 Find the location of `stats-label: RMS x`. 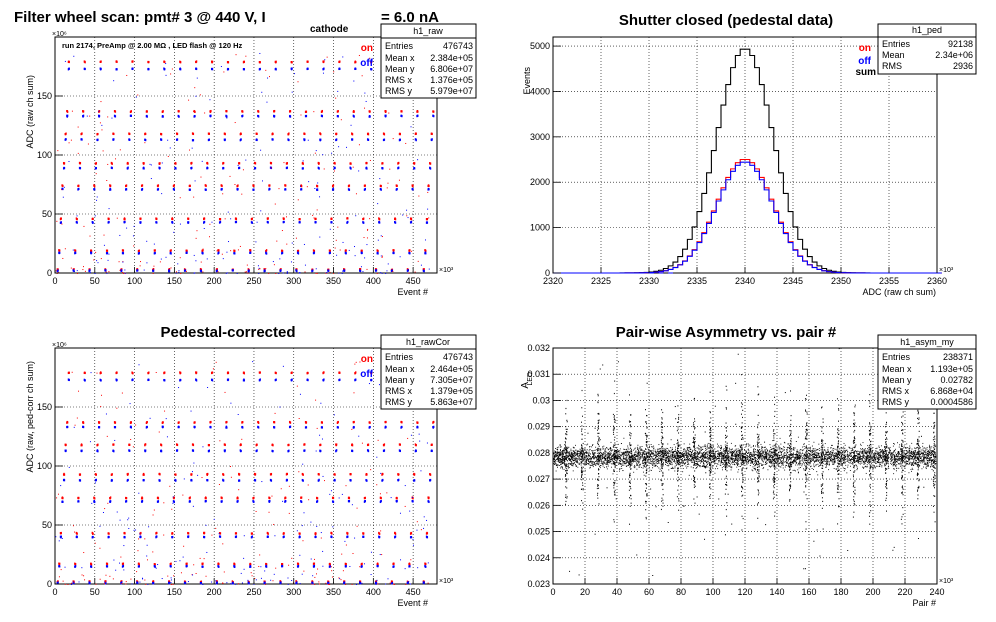

stats-label: RMS x is located at coordinates (399, 391).